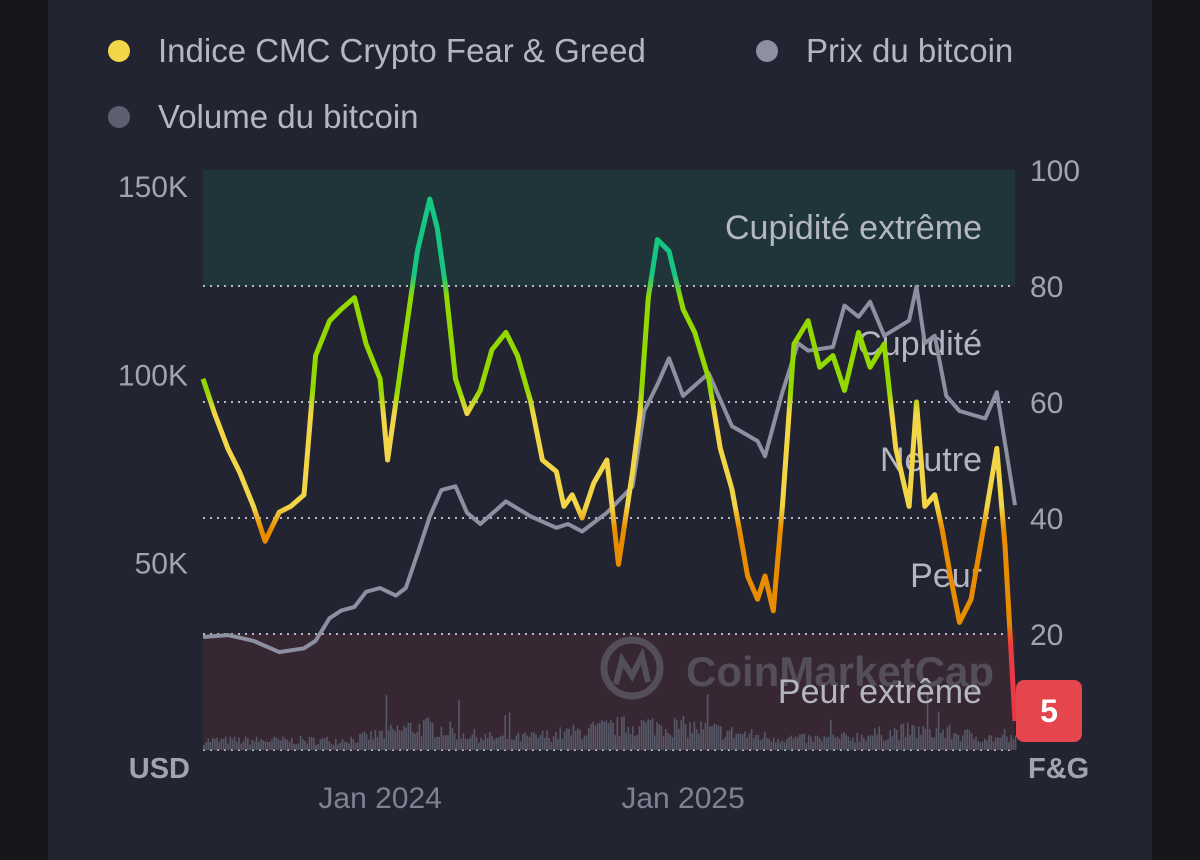 The height and width of the screenshot is (860, 1200). Describe the element at coordinates (884, 51) in the screenshot. I see `legend-item-price: Prix du bitcoin` at that location.